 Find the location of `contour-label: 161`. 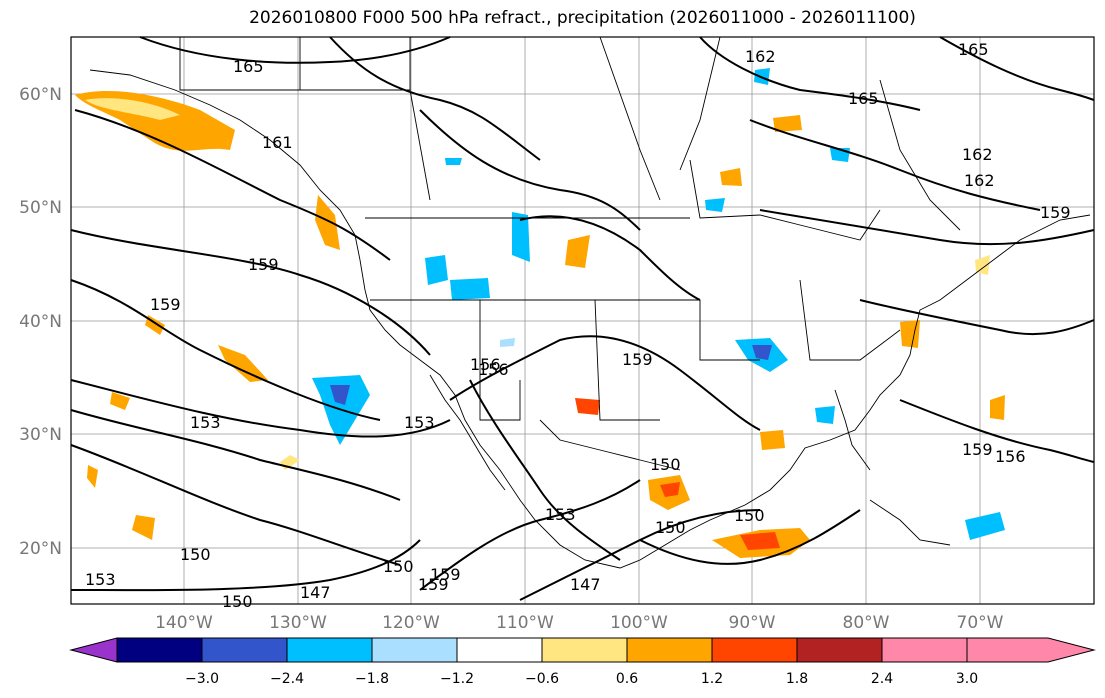

contour-label: 161 is located at coordinates (277, 142).